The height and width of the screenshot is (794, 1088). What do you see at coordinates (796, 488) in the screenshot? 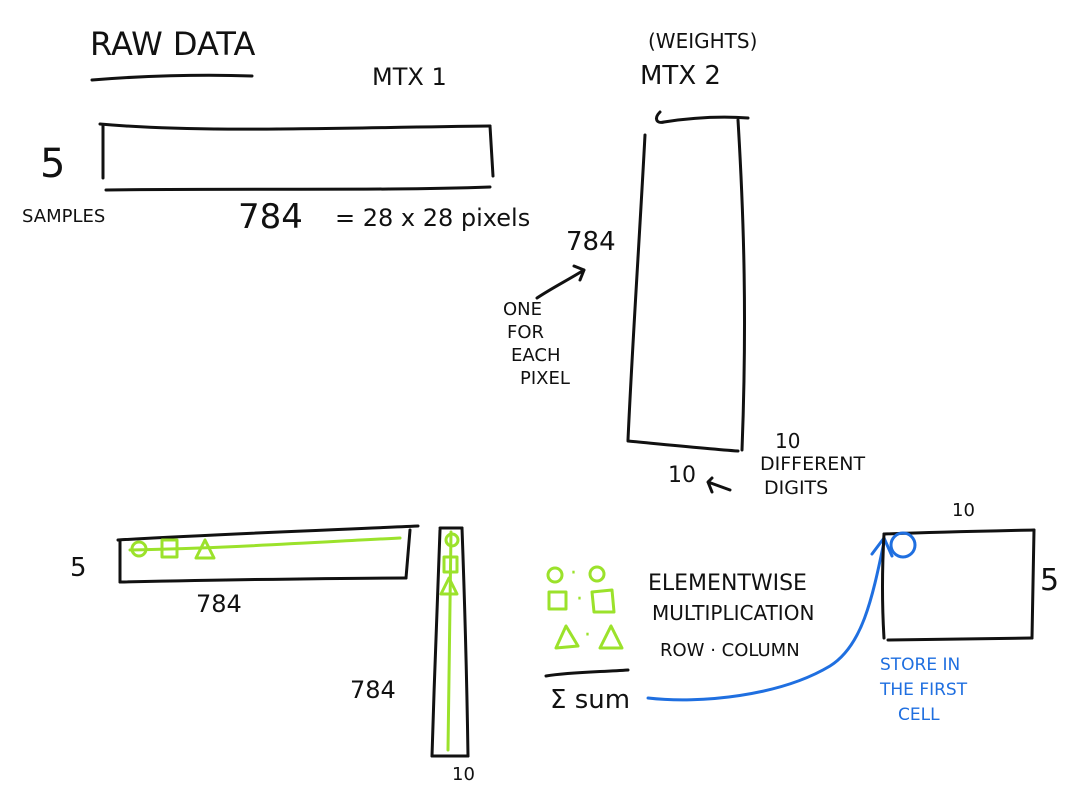
I see `svg-text: DIGITS` at bounding box center [796, 488].